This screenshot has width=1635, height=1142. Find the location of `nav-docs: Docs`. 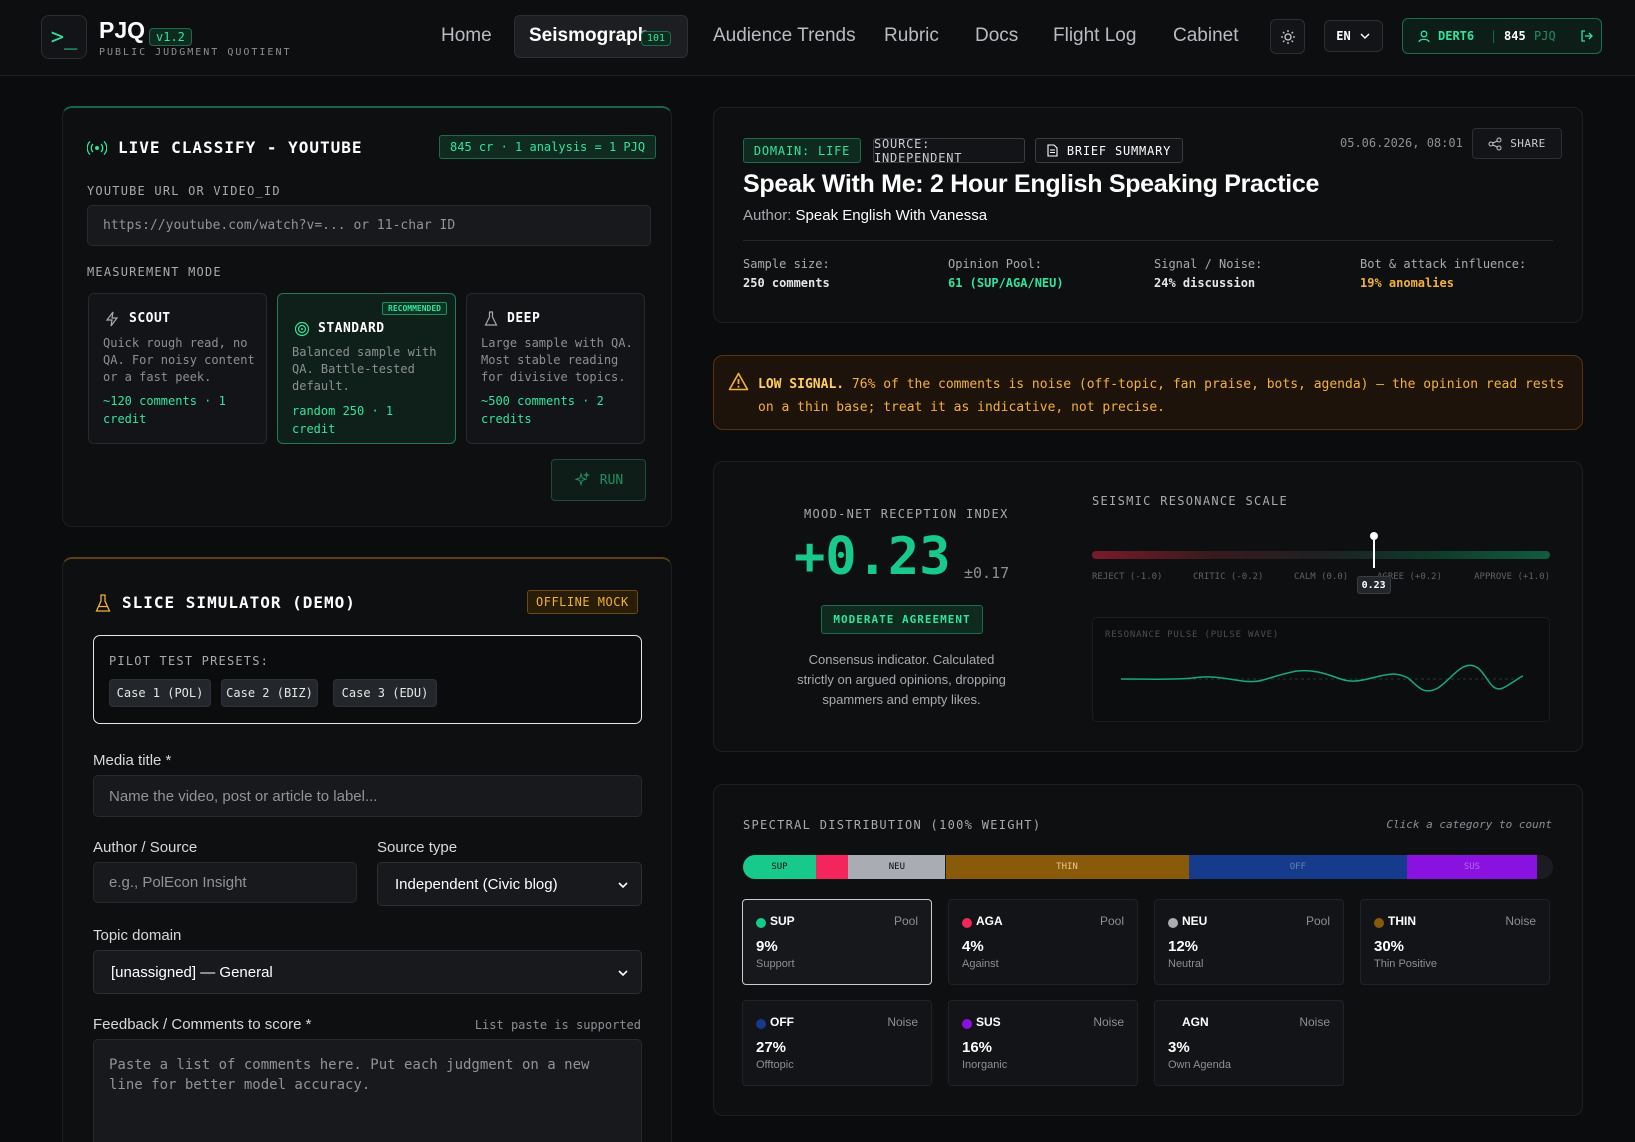

nav-docs: Docs is located at coordinates (997, 35).